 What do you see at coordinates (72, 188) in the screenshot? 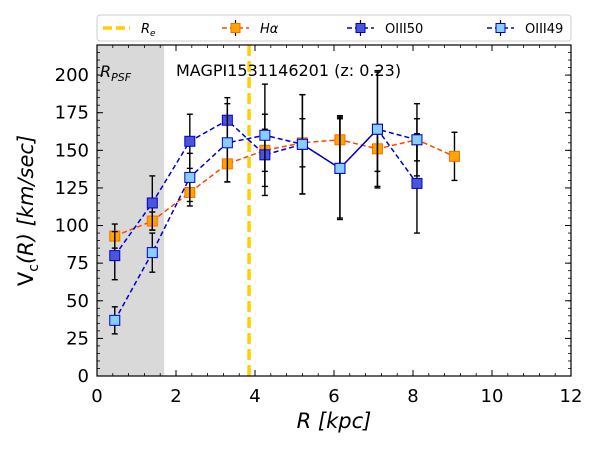
I see `y-tick-label: 125` at bounding box center [72, 188].